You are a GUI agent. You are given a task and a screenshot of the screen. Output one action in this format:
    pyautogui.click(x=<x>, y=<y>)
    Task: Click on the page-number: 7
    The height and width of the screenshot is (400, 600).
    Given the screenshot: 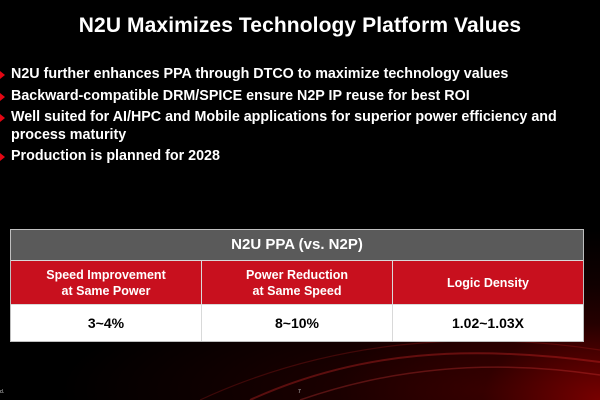 What is the action you would take?
    pyautogui.click(x=299, y=392)
    